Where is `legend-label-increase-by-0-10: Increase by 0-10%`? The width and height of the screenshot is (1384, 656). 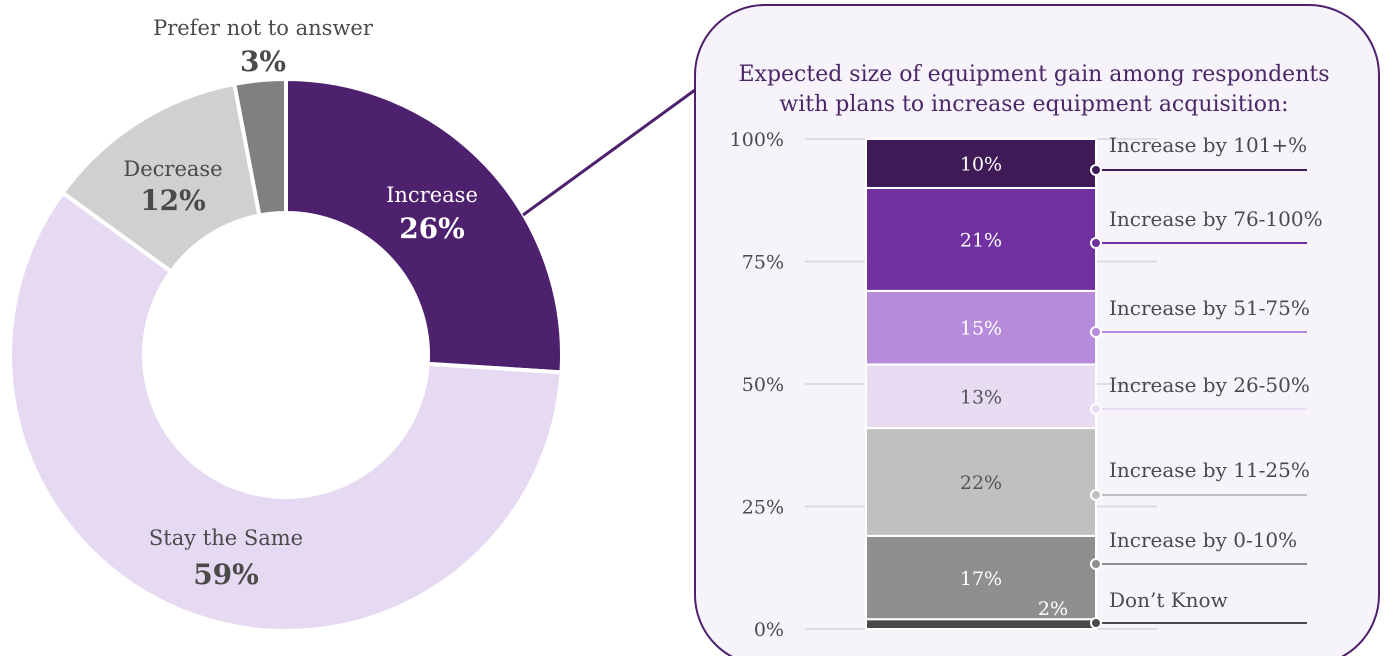 legend-label-increase-by-0-10: Increase by 0-10% is located at coordinates (1203, 540).